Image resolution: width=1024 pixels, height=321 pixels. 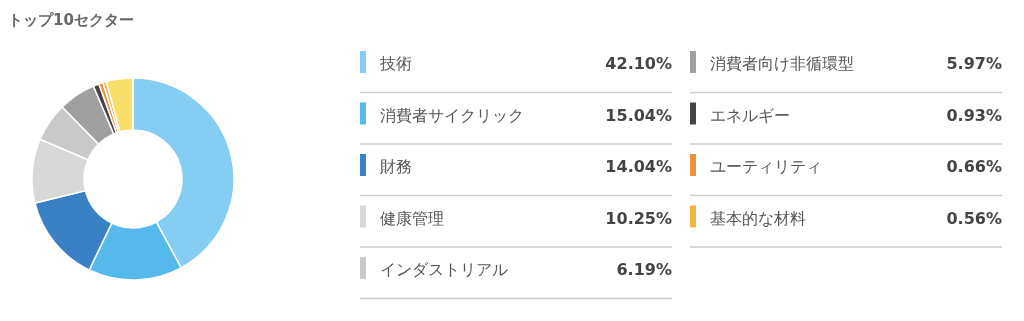 I want to click on data-label: 15.04%, so click(x=638, y=115).